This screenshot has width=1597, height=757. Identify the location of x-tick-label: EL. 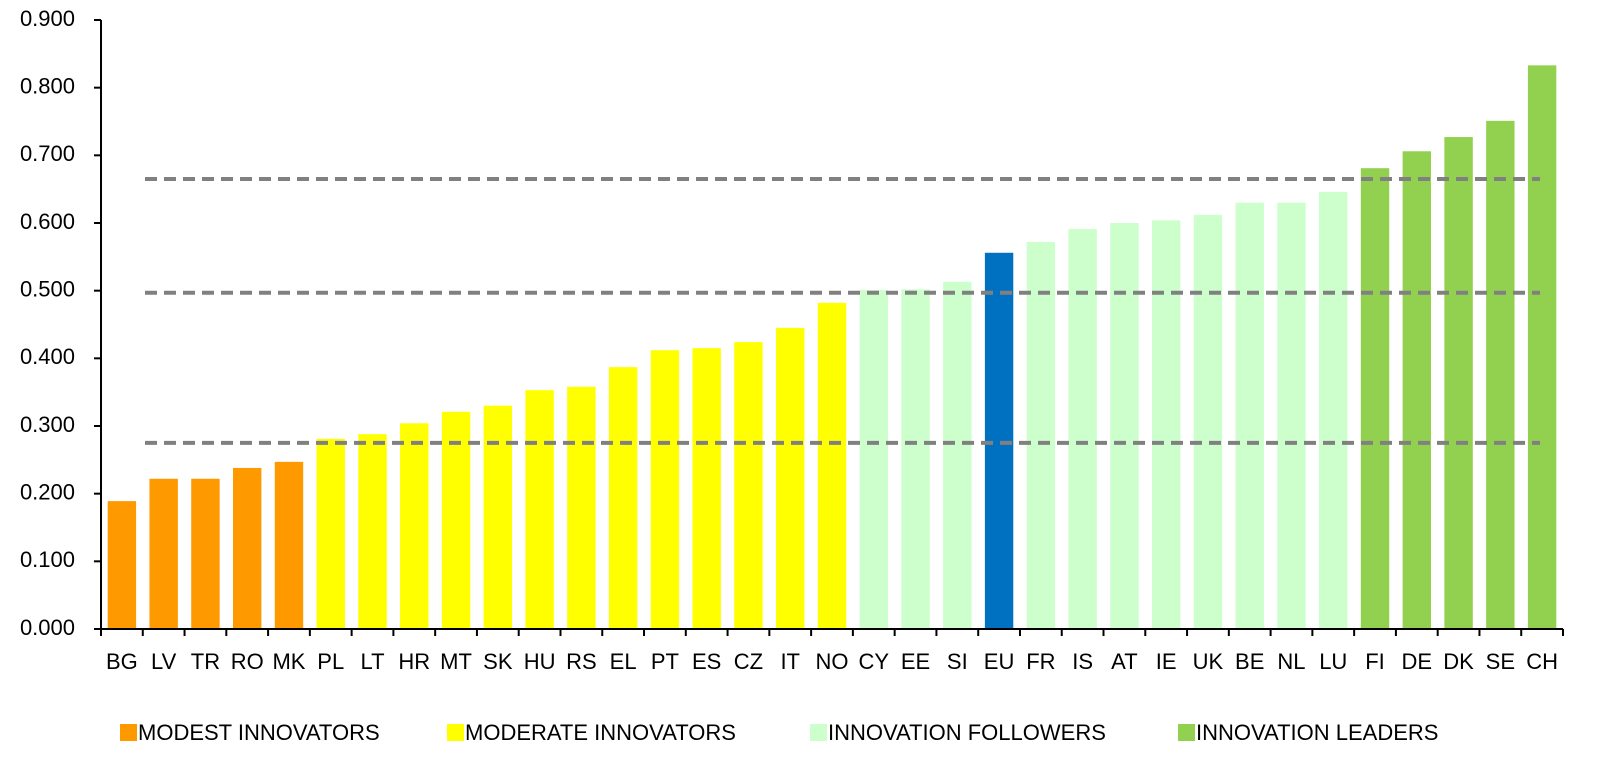
(623, 661).